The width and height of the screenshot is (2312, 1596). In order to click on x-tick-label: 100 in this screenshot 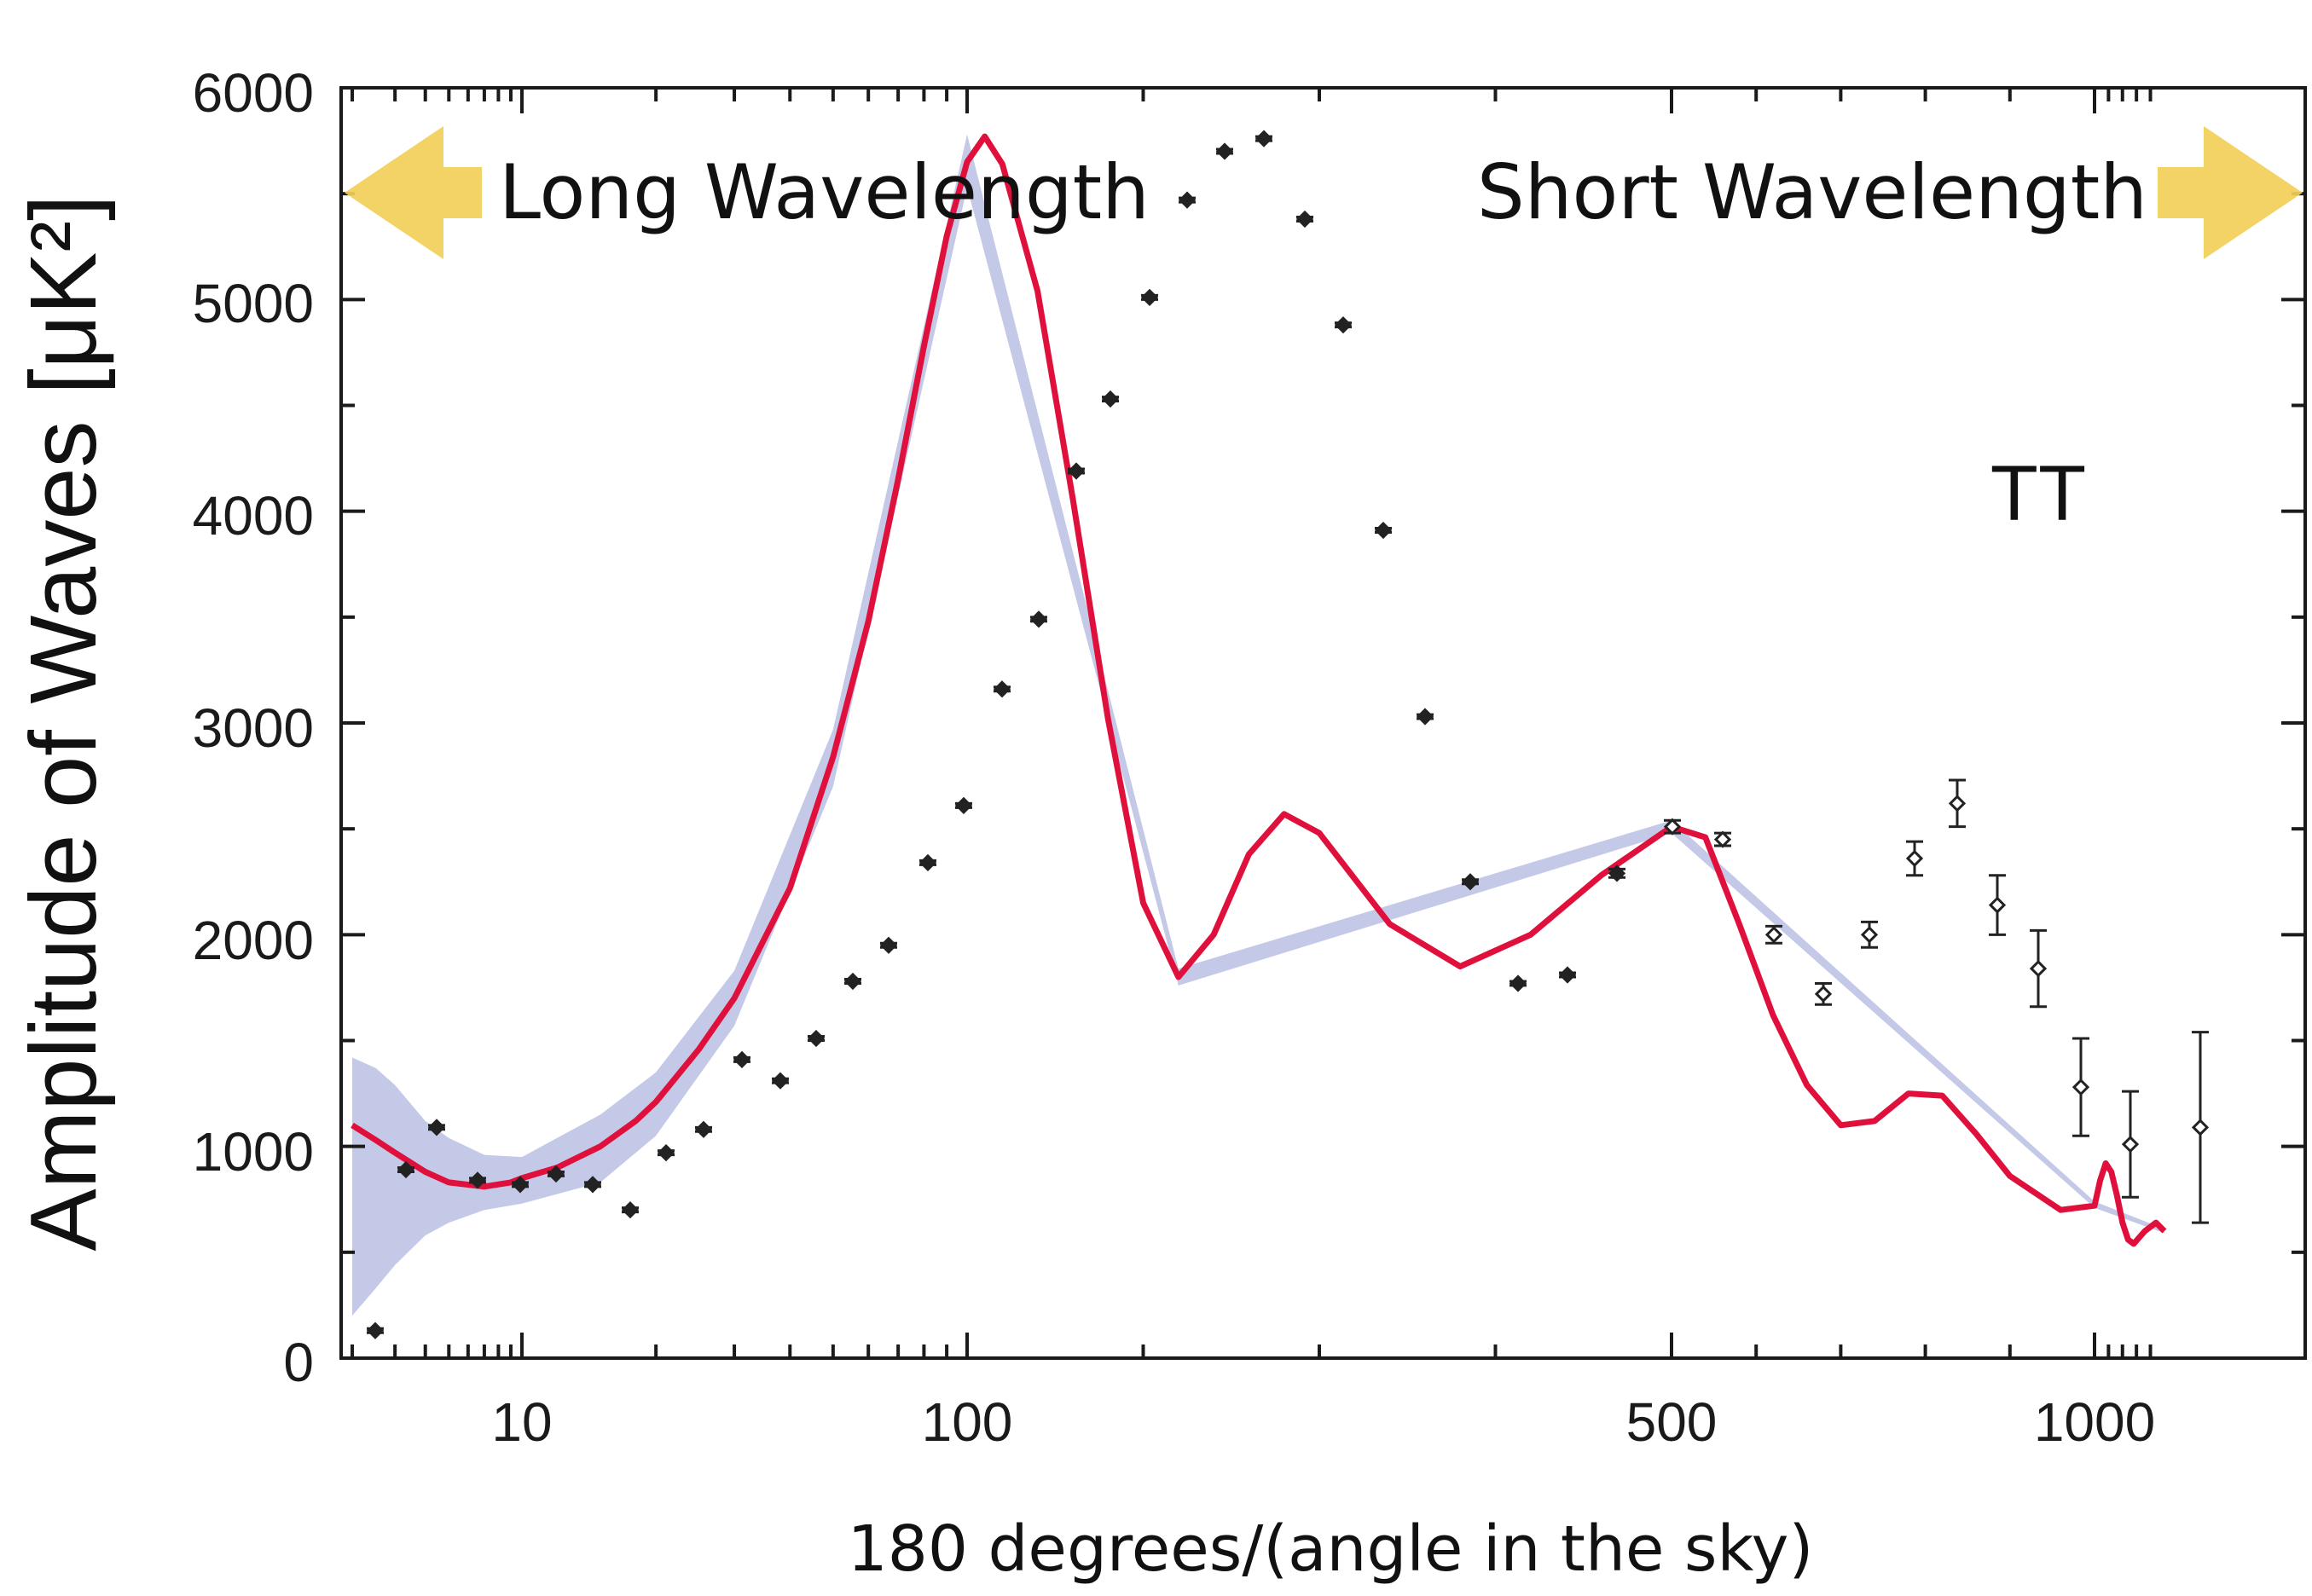, I will do `click(967, 1422)`.